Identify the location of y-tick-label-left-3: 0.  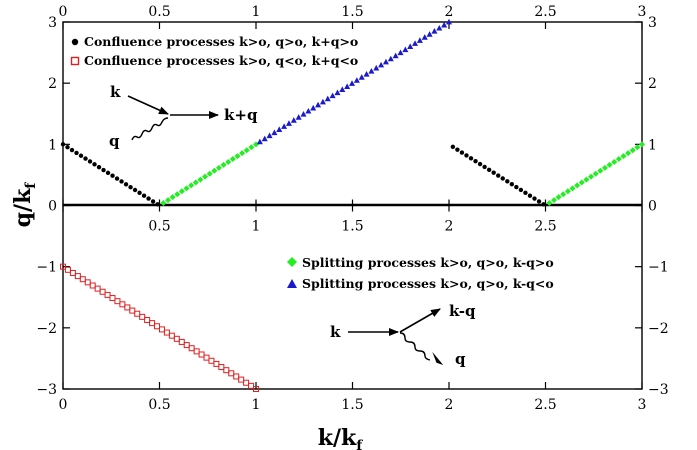
(52, 207).